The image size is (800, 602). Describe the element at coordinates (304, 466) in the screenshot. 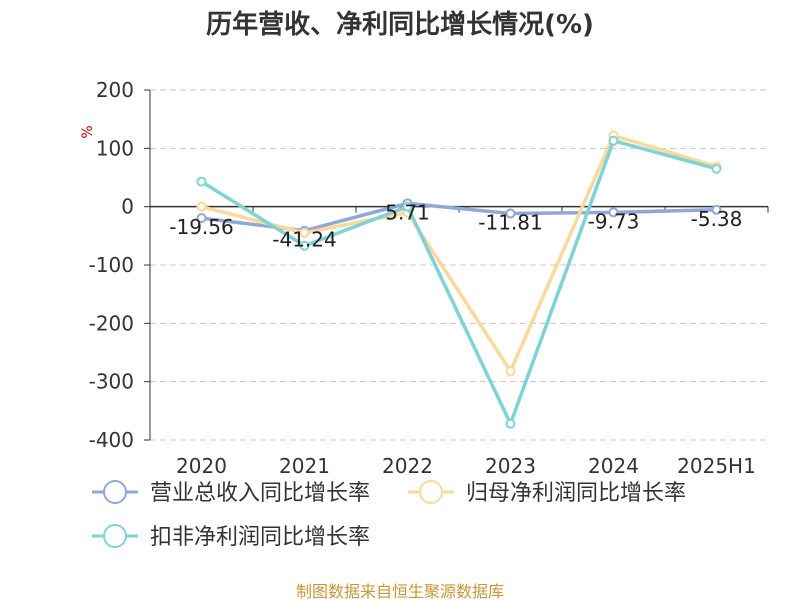

I see `x-tick-label: 2021` at that location.